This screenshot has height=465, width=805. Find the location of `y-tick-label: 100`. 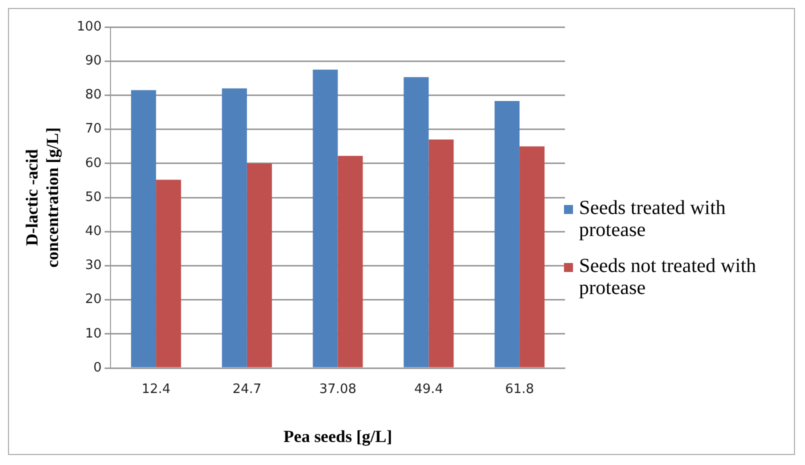

y-tick-label: 100 is located at coordinates (89, 26).